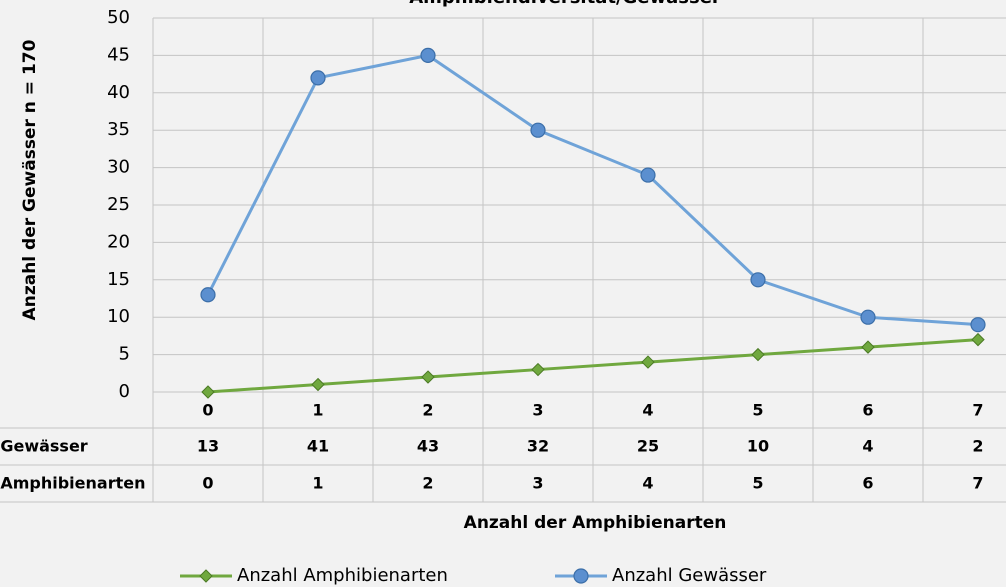 The width and height of the screenshot is (1006, 587). What do you see at coordinates (118, 241) in the screenshot?
I see `y-tick-label: 20` at bounding box center [118, 241].